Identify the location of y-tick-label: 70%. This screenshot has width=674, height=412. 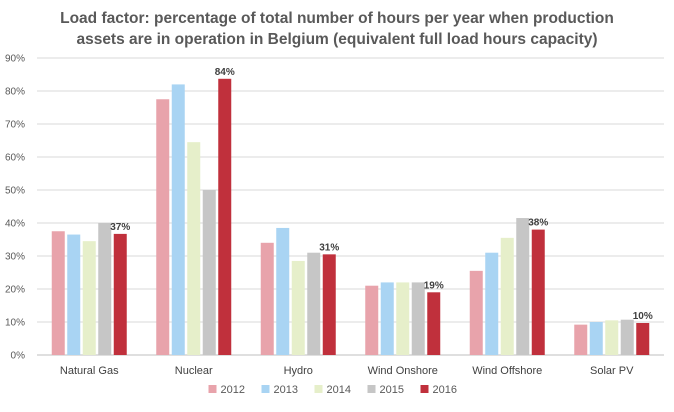
(15, 125).